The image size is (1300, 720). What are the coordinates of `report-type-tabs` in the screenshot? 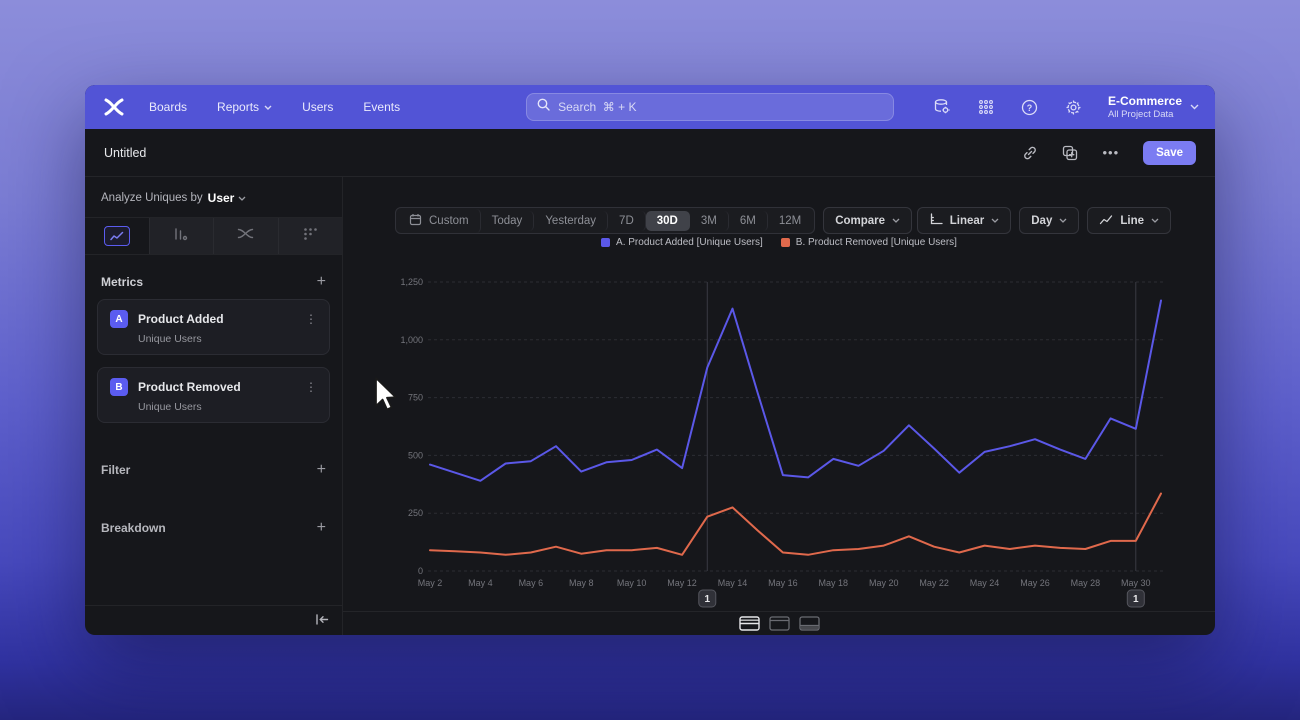 It's located at (213, 236).